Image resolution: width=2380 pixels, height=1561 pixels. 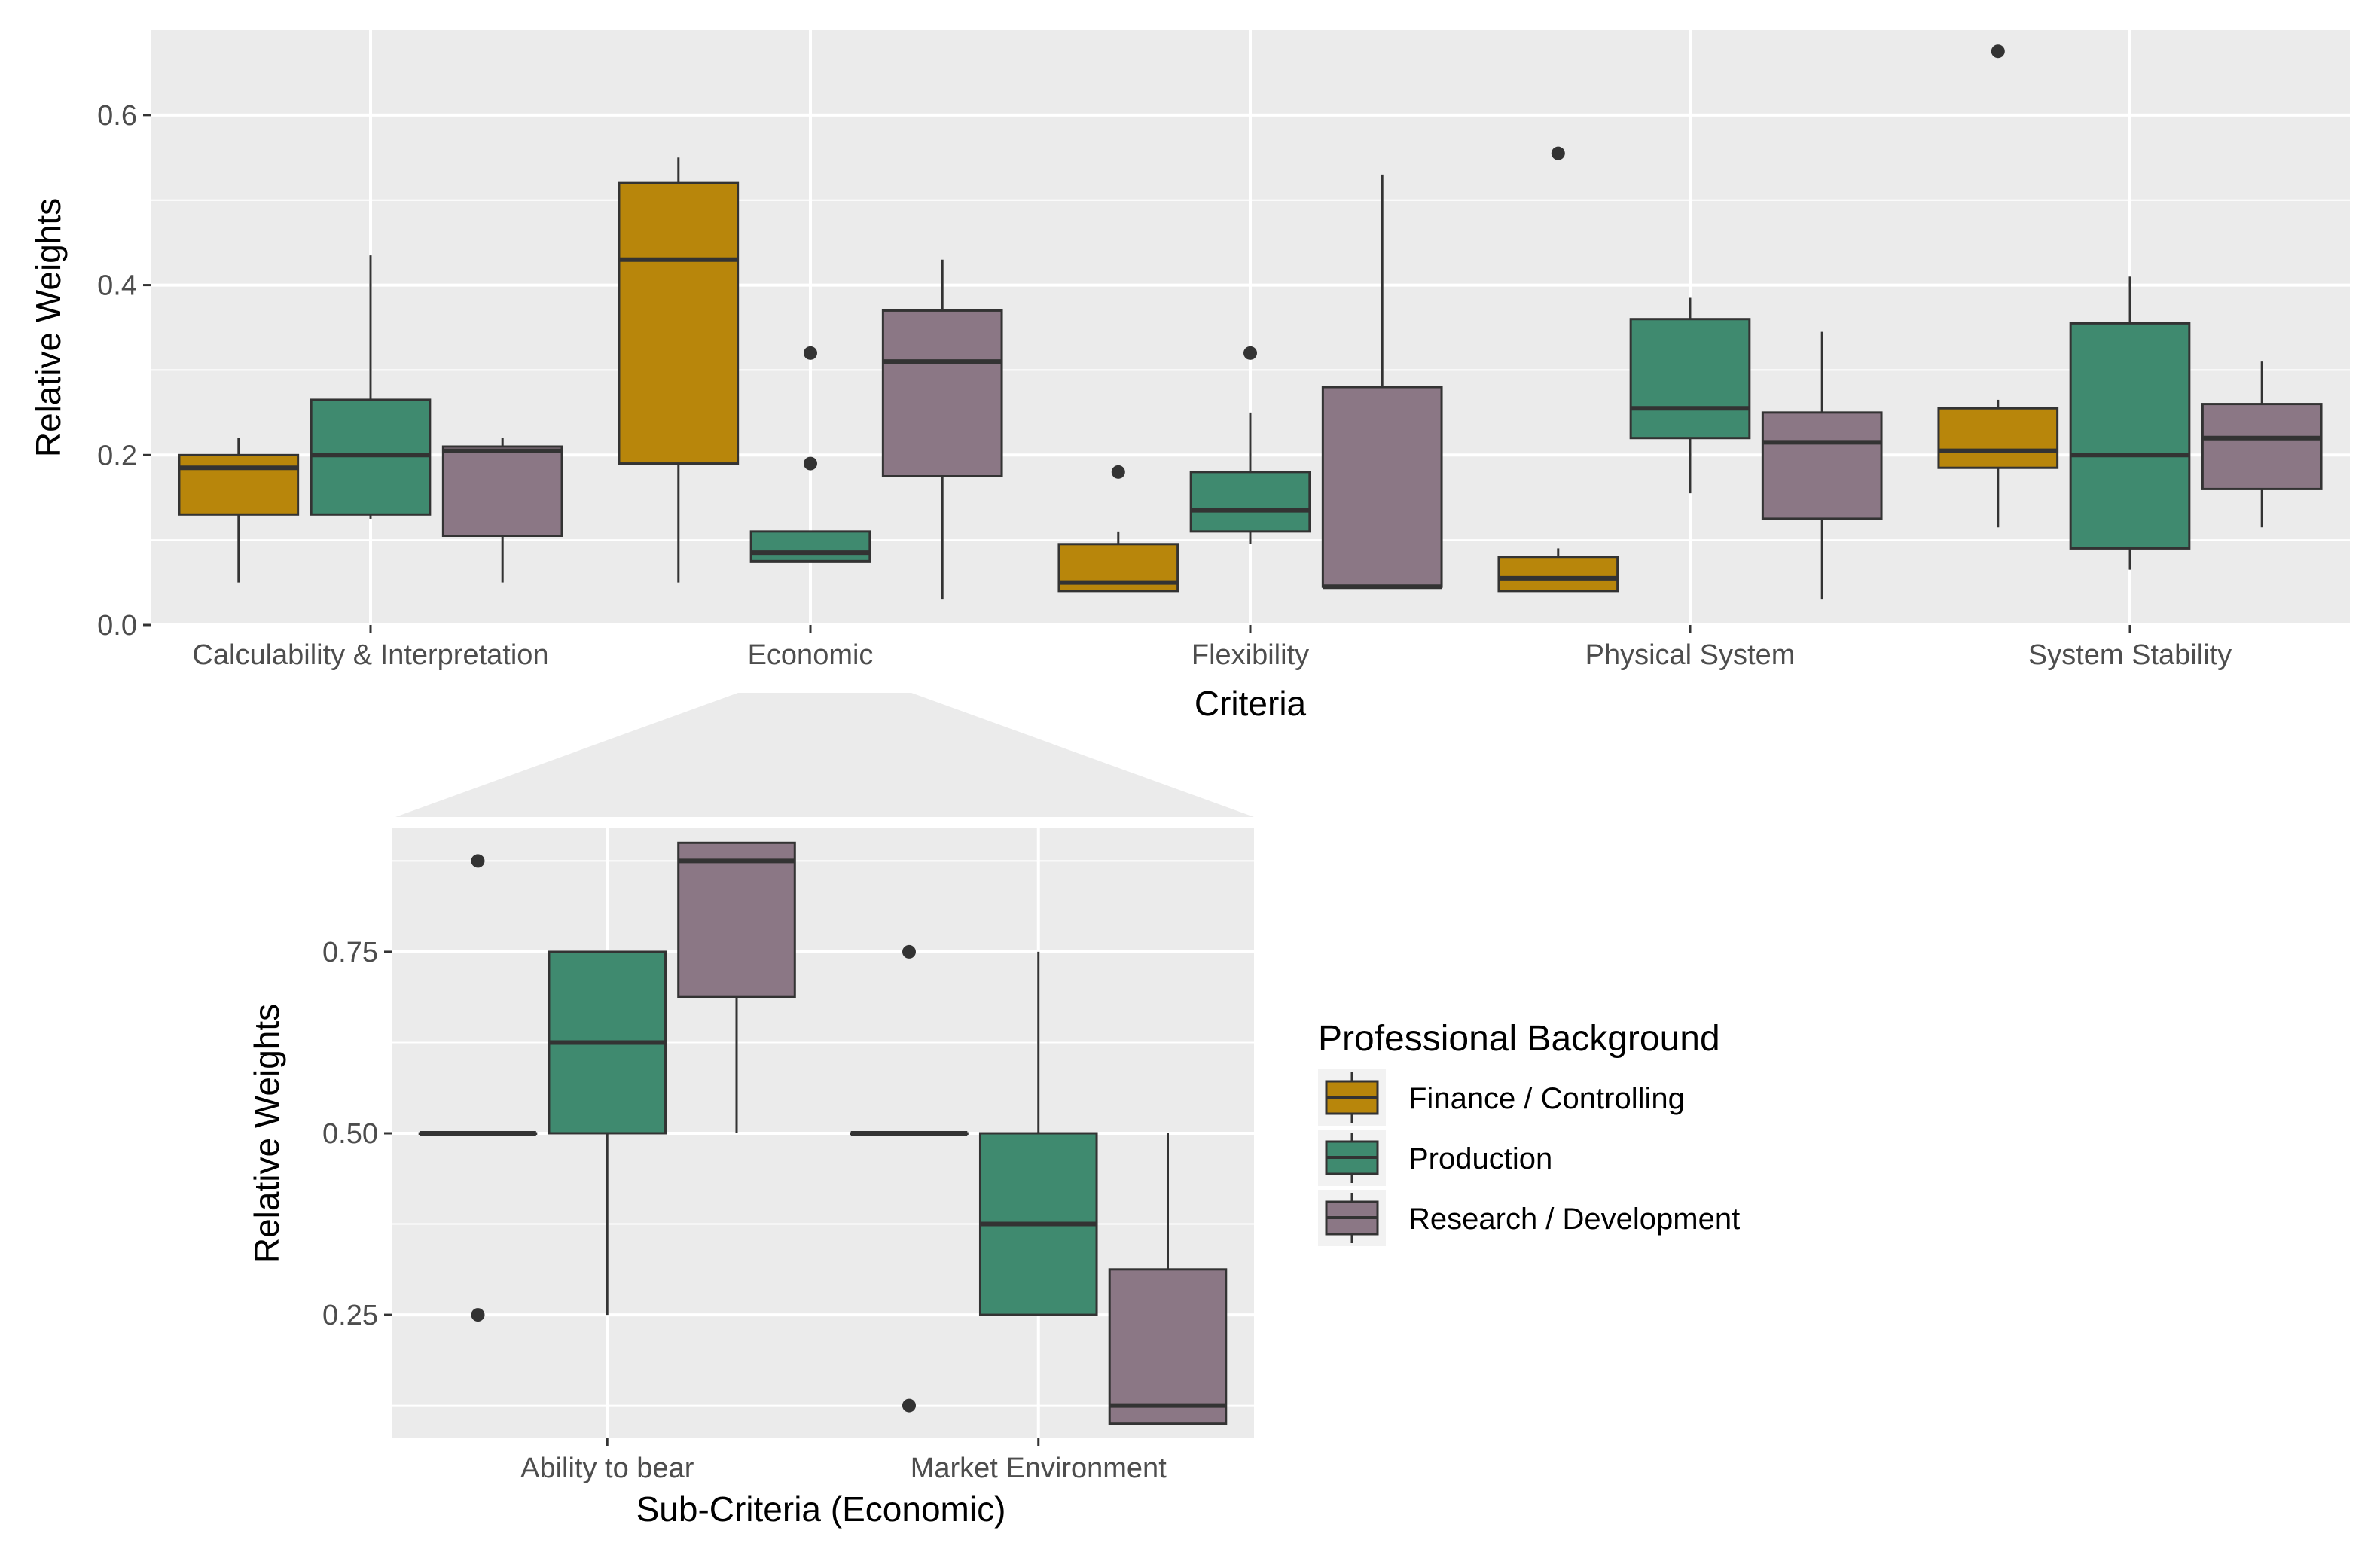 What do you see at coordinates (607, 1469) in the screenshot?
I see `x-tick-label: Ability to bear` at bounding box center [607, 1469].